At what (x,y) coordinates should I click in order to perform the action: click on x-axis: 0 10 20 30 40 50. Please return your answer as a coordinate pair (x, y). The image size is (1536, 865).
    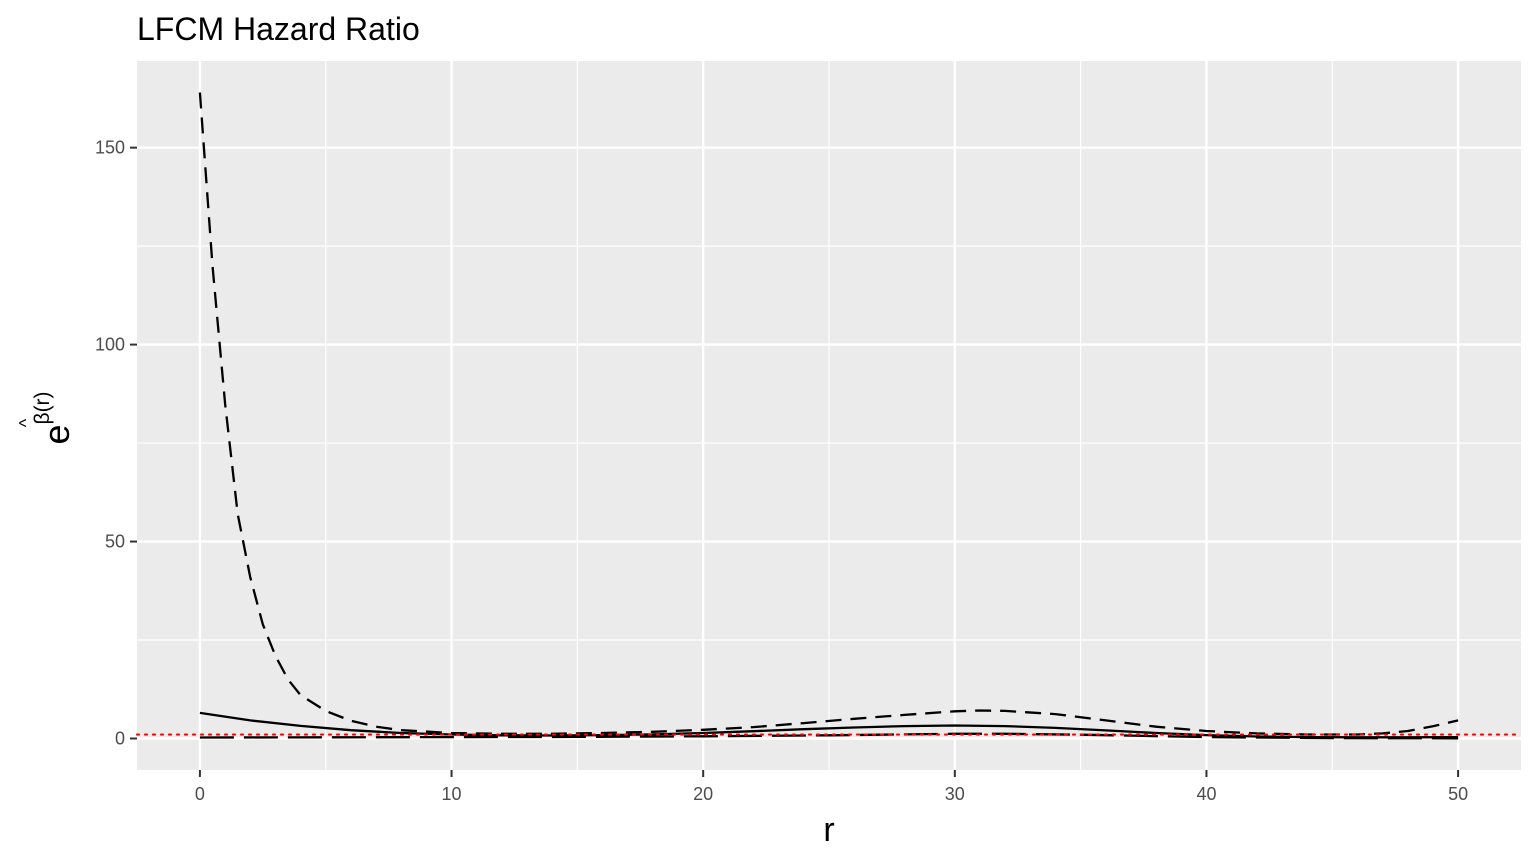
    Looking at the image, I should click on (831, 787).